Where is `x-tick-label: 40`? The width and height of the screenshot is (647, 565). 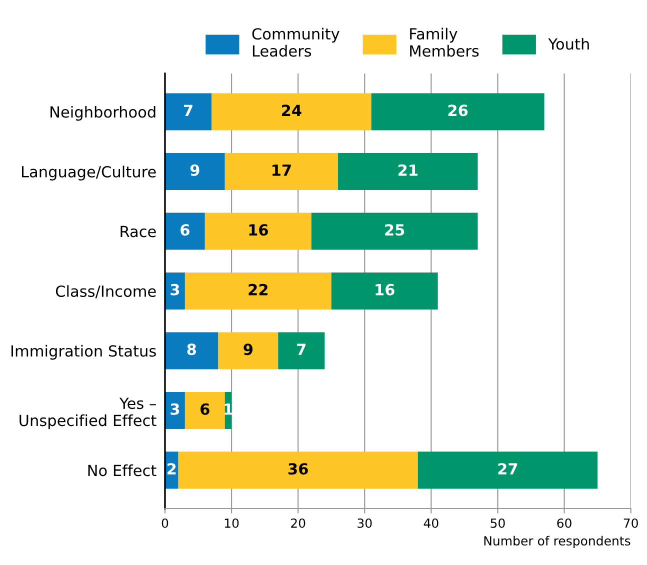 x-tick-label: 40 is located at coordinates (431, 523).